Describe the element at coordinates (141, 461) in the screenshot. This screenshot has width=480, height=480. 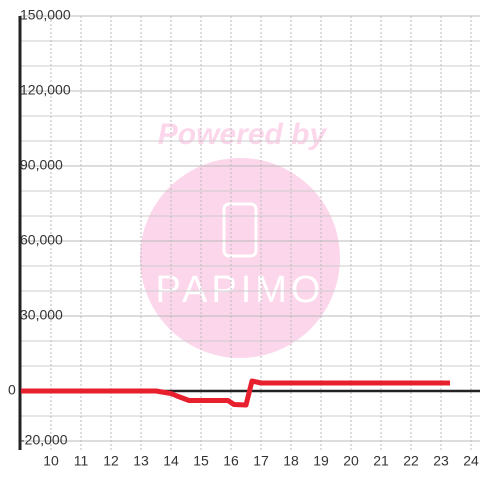
I see `x-tick-label: 13` at that location.